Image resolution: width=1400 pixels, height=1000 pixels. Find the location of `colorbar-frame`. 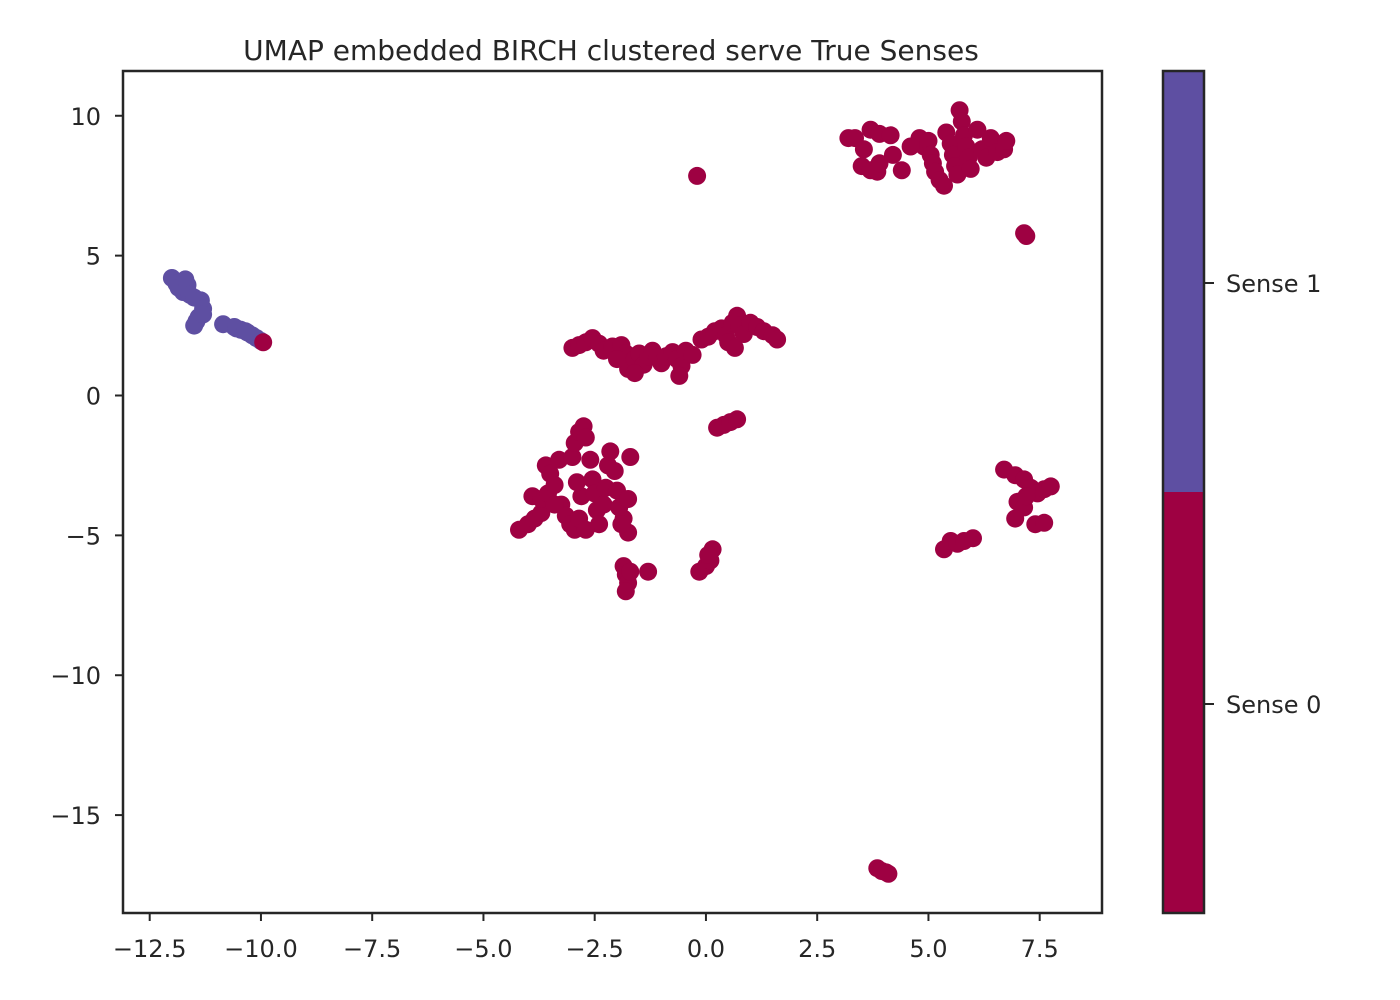

colorbar-frame is located at coordinates (1183, 492).